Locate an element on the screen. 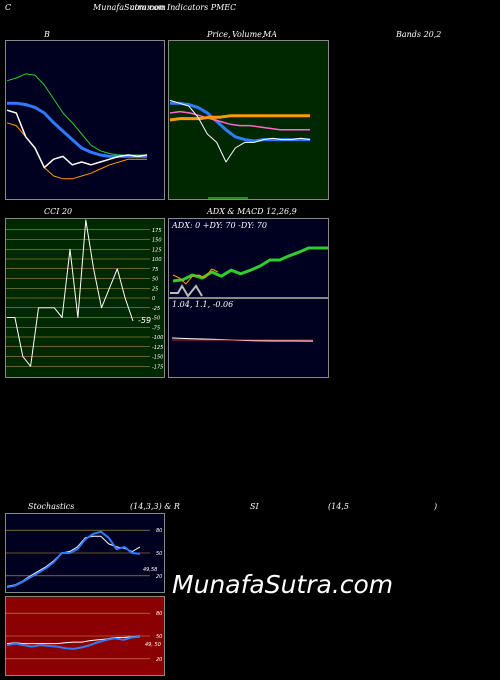 Image resolution: width=500 pixels, height=680 pixels. cci-tick-label: -150 is located at coordinates (157, 358).